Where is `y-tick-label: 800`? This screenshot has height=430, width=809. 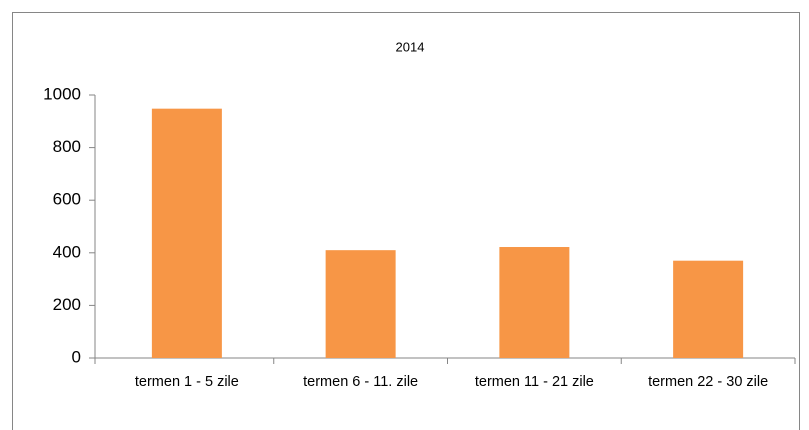 y-tick-label: 800 is located at coordinates (67, 146).